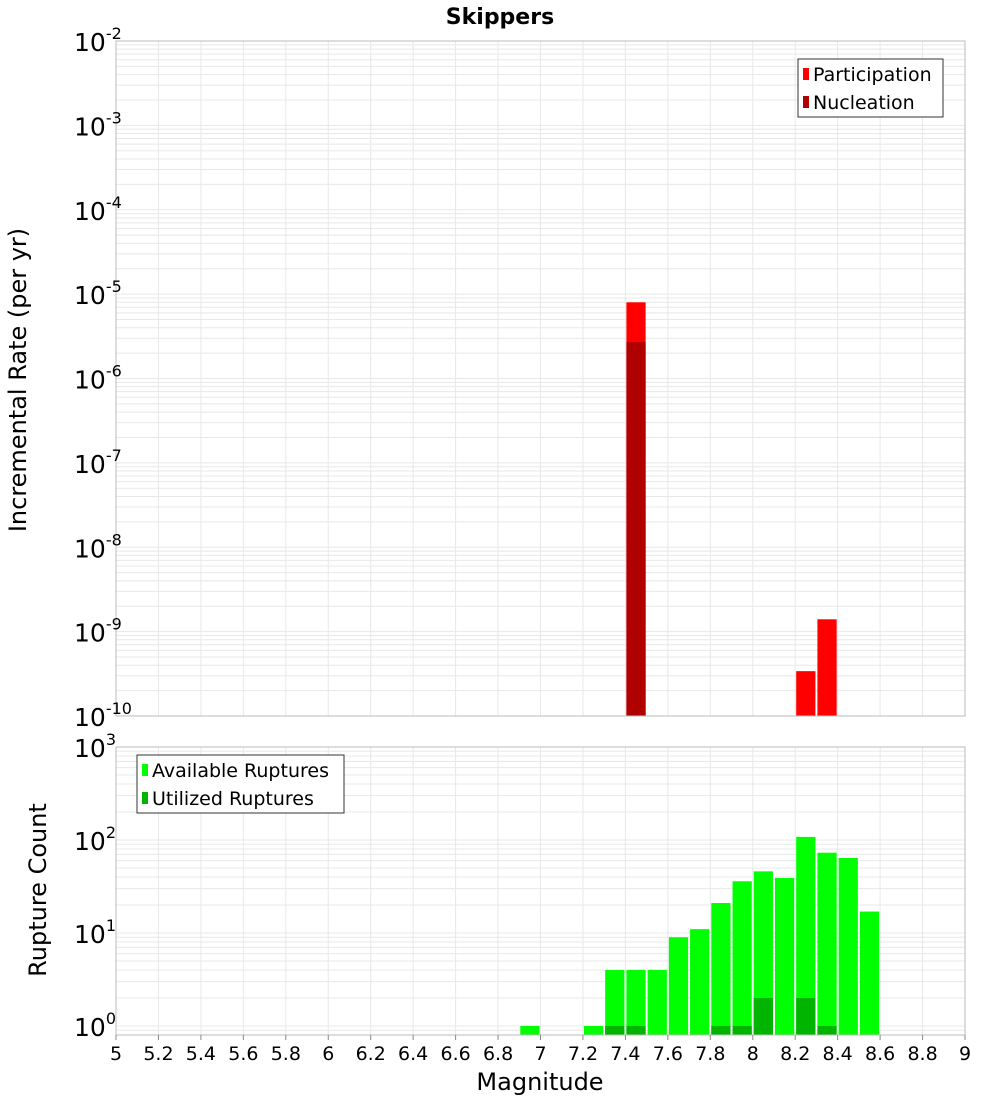 The height and width of the screenshot is (1100, 1000). I want to click on x-tick-label: 5.4, so click(201, 1054).